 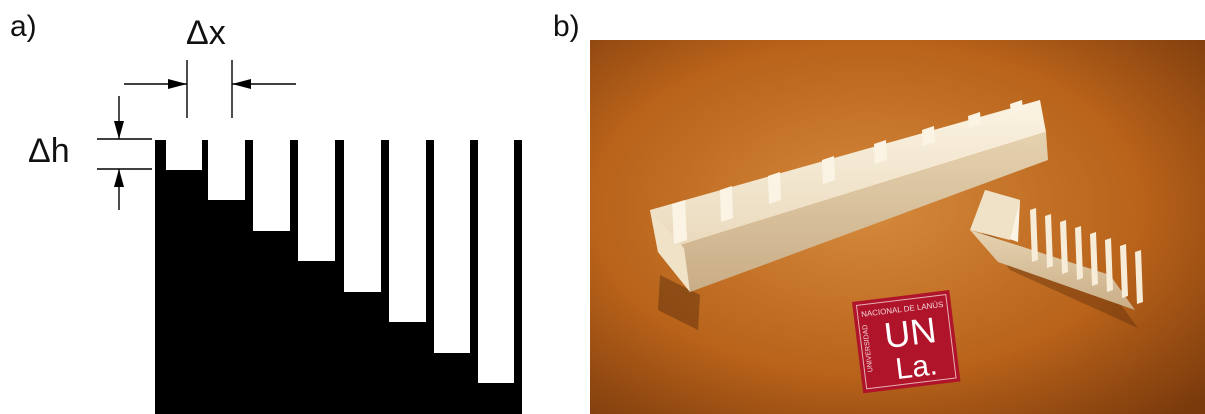 What do you see at coordinates (49, 151) in the screenshot?
I see `delta-h-label: Δh` at bounding box center [49, 151].